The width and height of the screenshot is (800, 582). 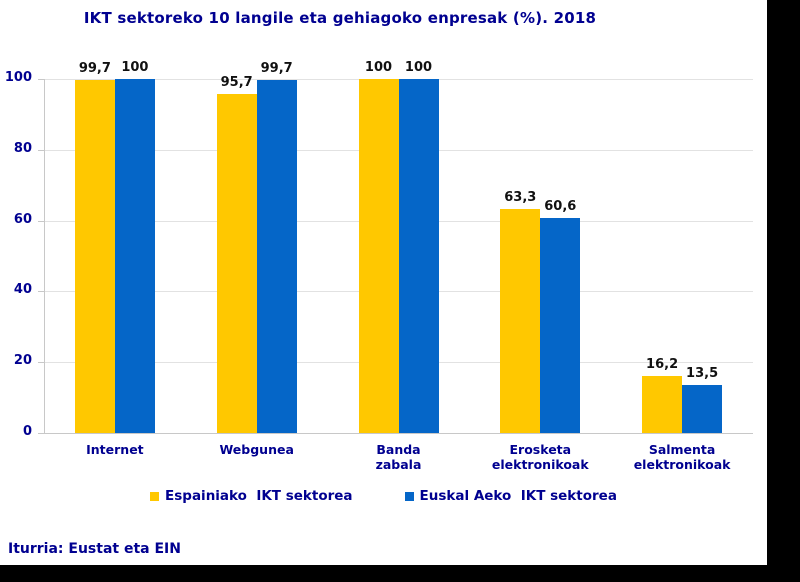 What do you see at coordinates (560, 207) in the screenshot?
I see `bar-value-label: 60,6` at bounding box center [560, 207].